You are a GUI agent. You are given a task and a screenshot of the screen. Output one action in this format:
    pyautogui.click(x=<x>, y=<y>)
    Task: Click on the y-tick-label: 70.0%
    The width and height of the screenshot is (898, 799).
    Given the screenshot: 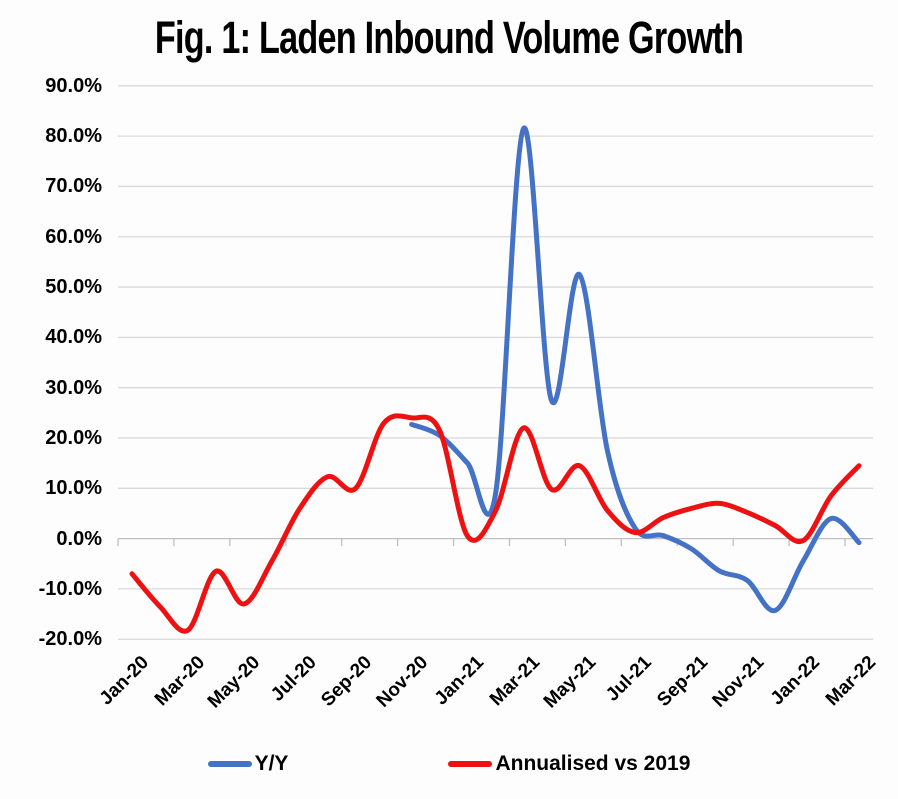 What is the action you would take?
    pyautogui.click(x=73, y=186)
    